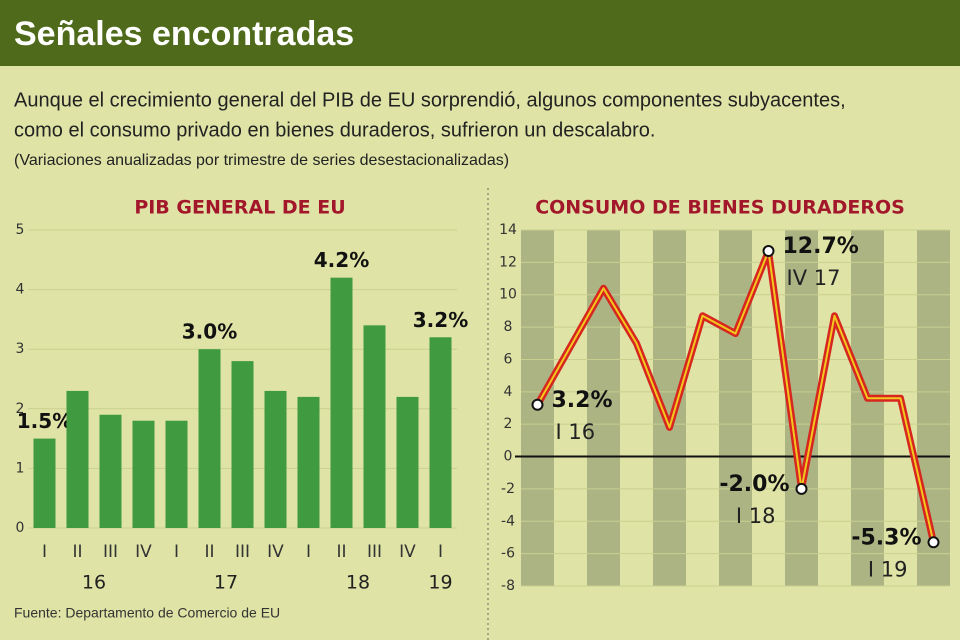 The height and width of the screenshot is (640, 960). Describe the element at coordinates (209, 332) in the screenshot. I see `value-label: 3.0%` at that location.